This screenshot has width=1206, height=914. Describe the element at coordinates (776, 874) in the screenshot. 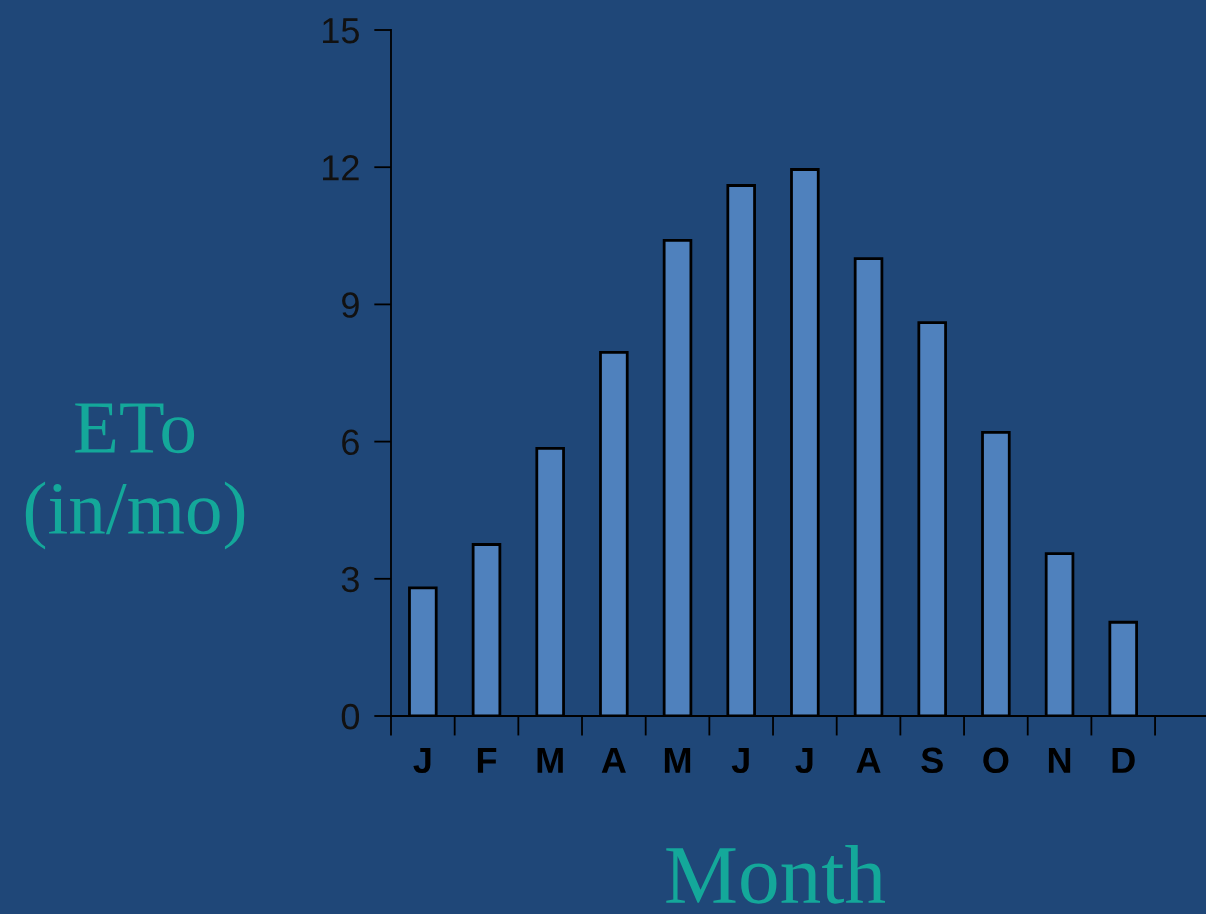

I see `x-axis-title: Month` at that location.